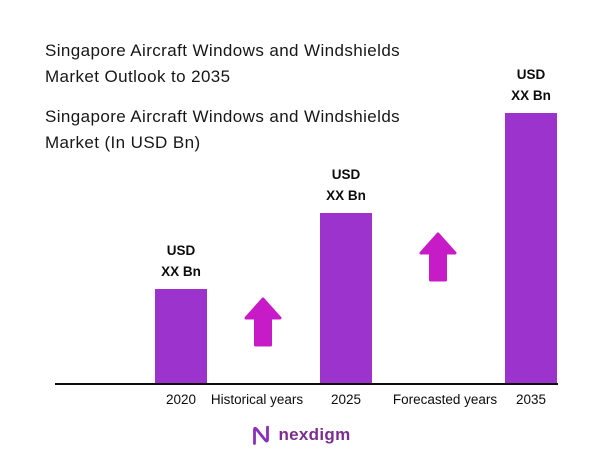 This screenshot has height=451, width=602. I want to click on axis-annotation-forecasted: Forecasted years, so click(445, 399).